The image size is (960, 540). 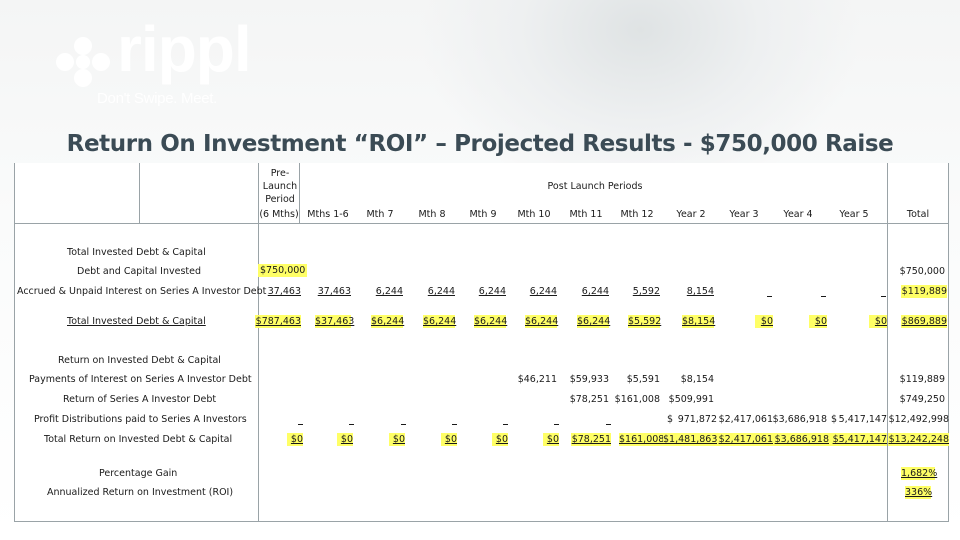 I want to click on row-label-total-return: Total Return on Invested Debt & Capital, so click(x=138, y=439).